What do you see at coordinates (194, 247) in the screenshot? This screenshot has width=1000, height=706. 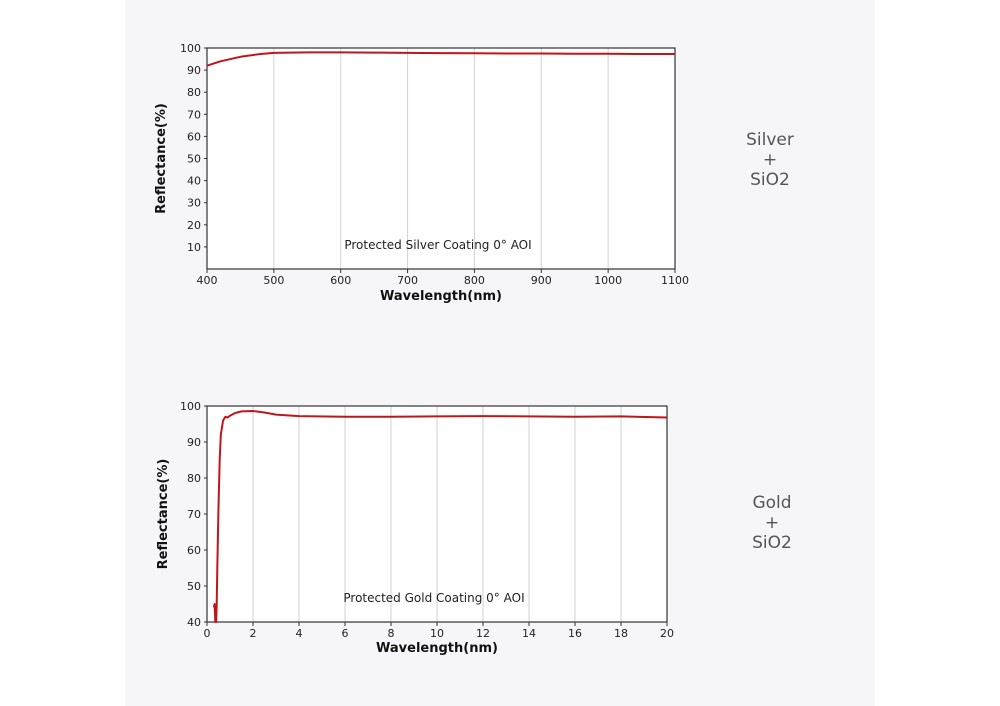 I see `silver-y-tick-label: 10` at bounding box center [194, 247].